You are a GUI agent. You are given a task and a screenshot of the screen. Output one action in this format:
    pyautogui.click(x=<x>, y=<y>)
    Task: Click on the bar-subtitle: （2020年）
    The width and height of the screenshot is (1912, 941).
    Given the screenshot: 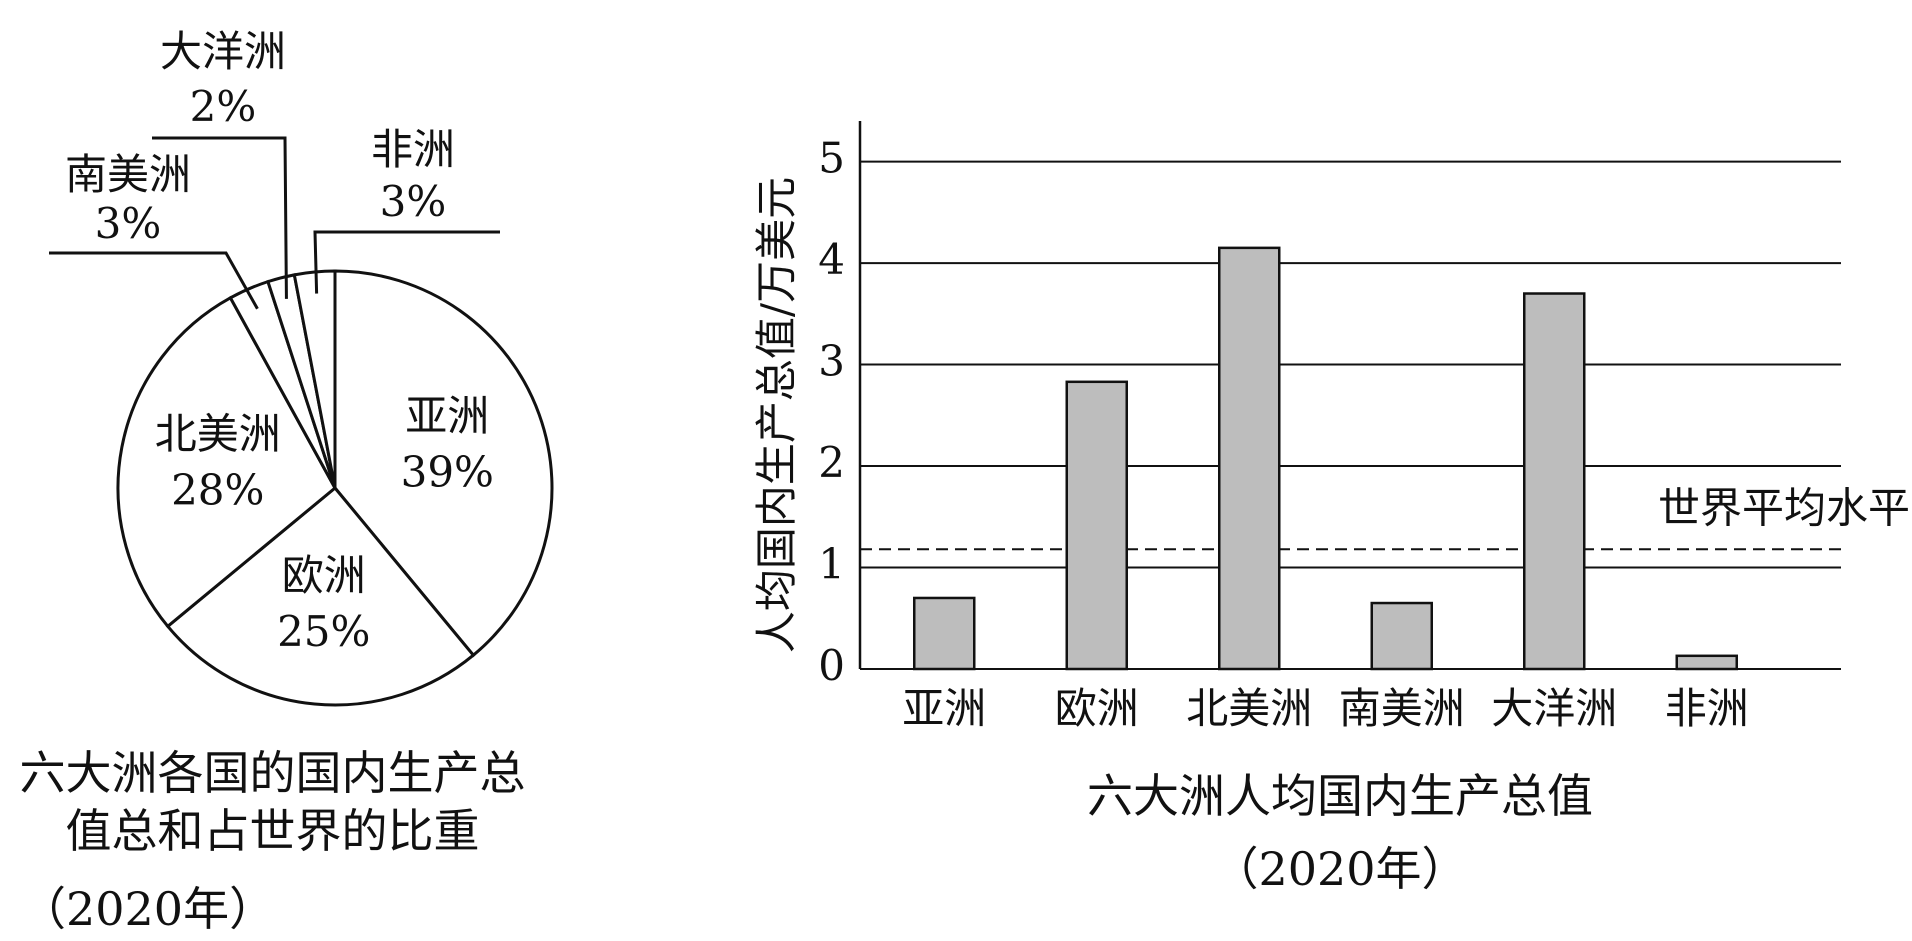 What is the action you would take?
    pyautogui.click(x=1340, y=869)
    